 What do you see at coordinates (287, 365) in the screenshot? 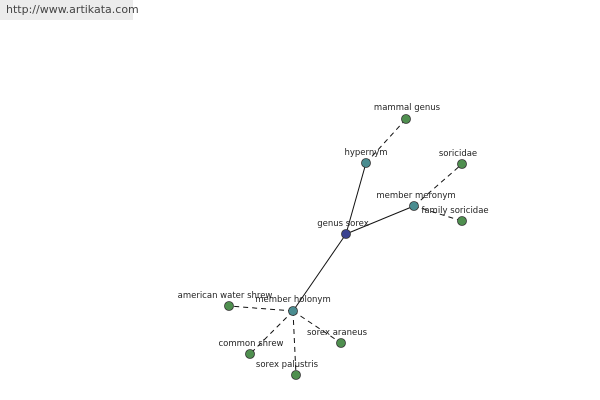
I see `node-label: sorex palustris` at bounding box center [287, 365].